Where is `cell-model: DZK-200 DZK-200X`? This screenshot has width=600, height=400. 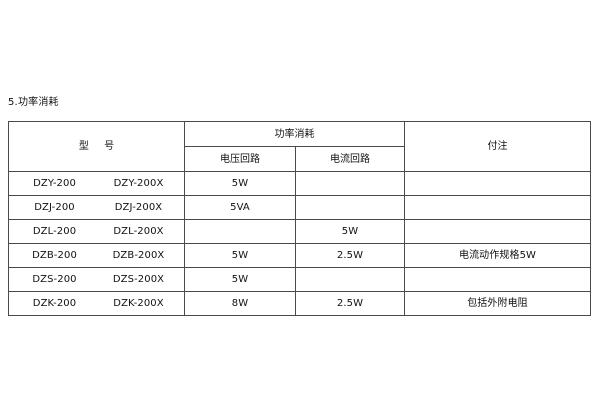 cell-model: DZK-200 DZK-200X is located at coordinates (96, 303).